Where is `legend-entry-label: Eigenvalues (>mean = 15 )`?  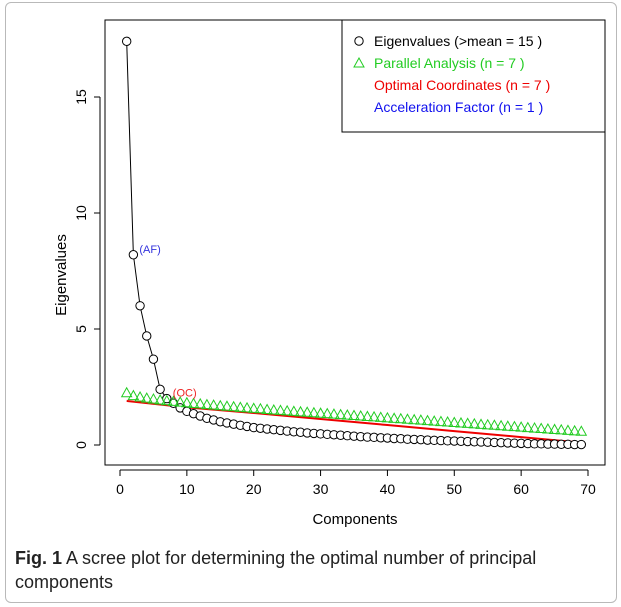 legend-entry-label: Eigenvalues (>mean = 15 ) is located at coordinates (458, 41).